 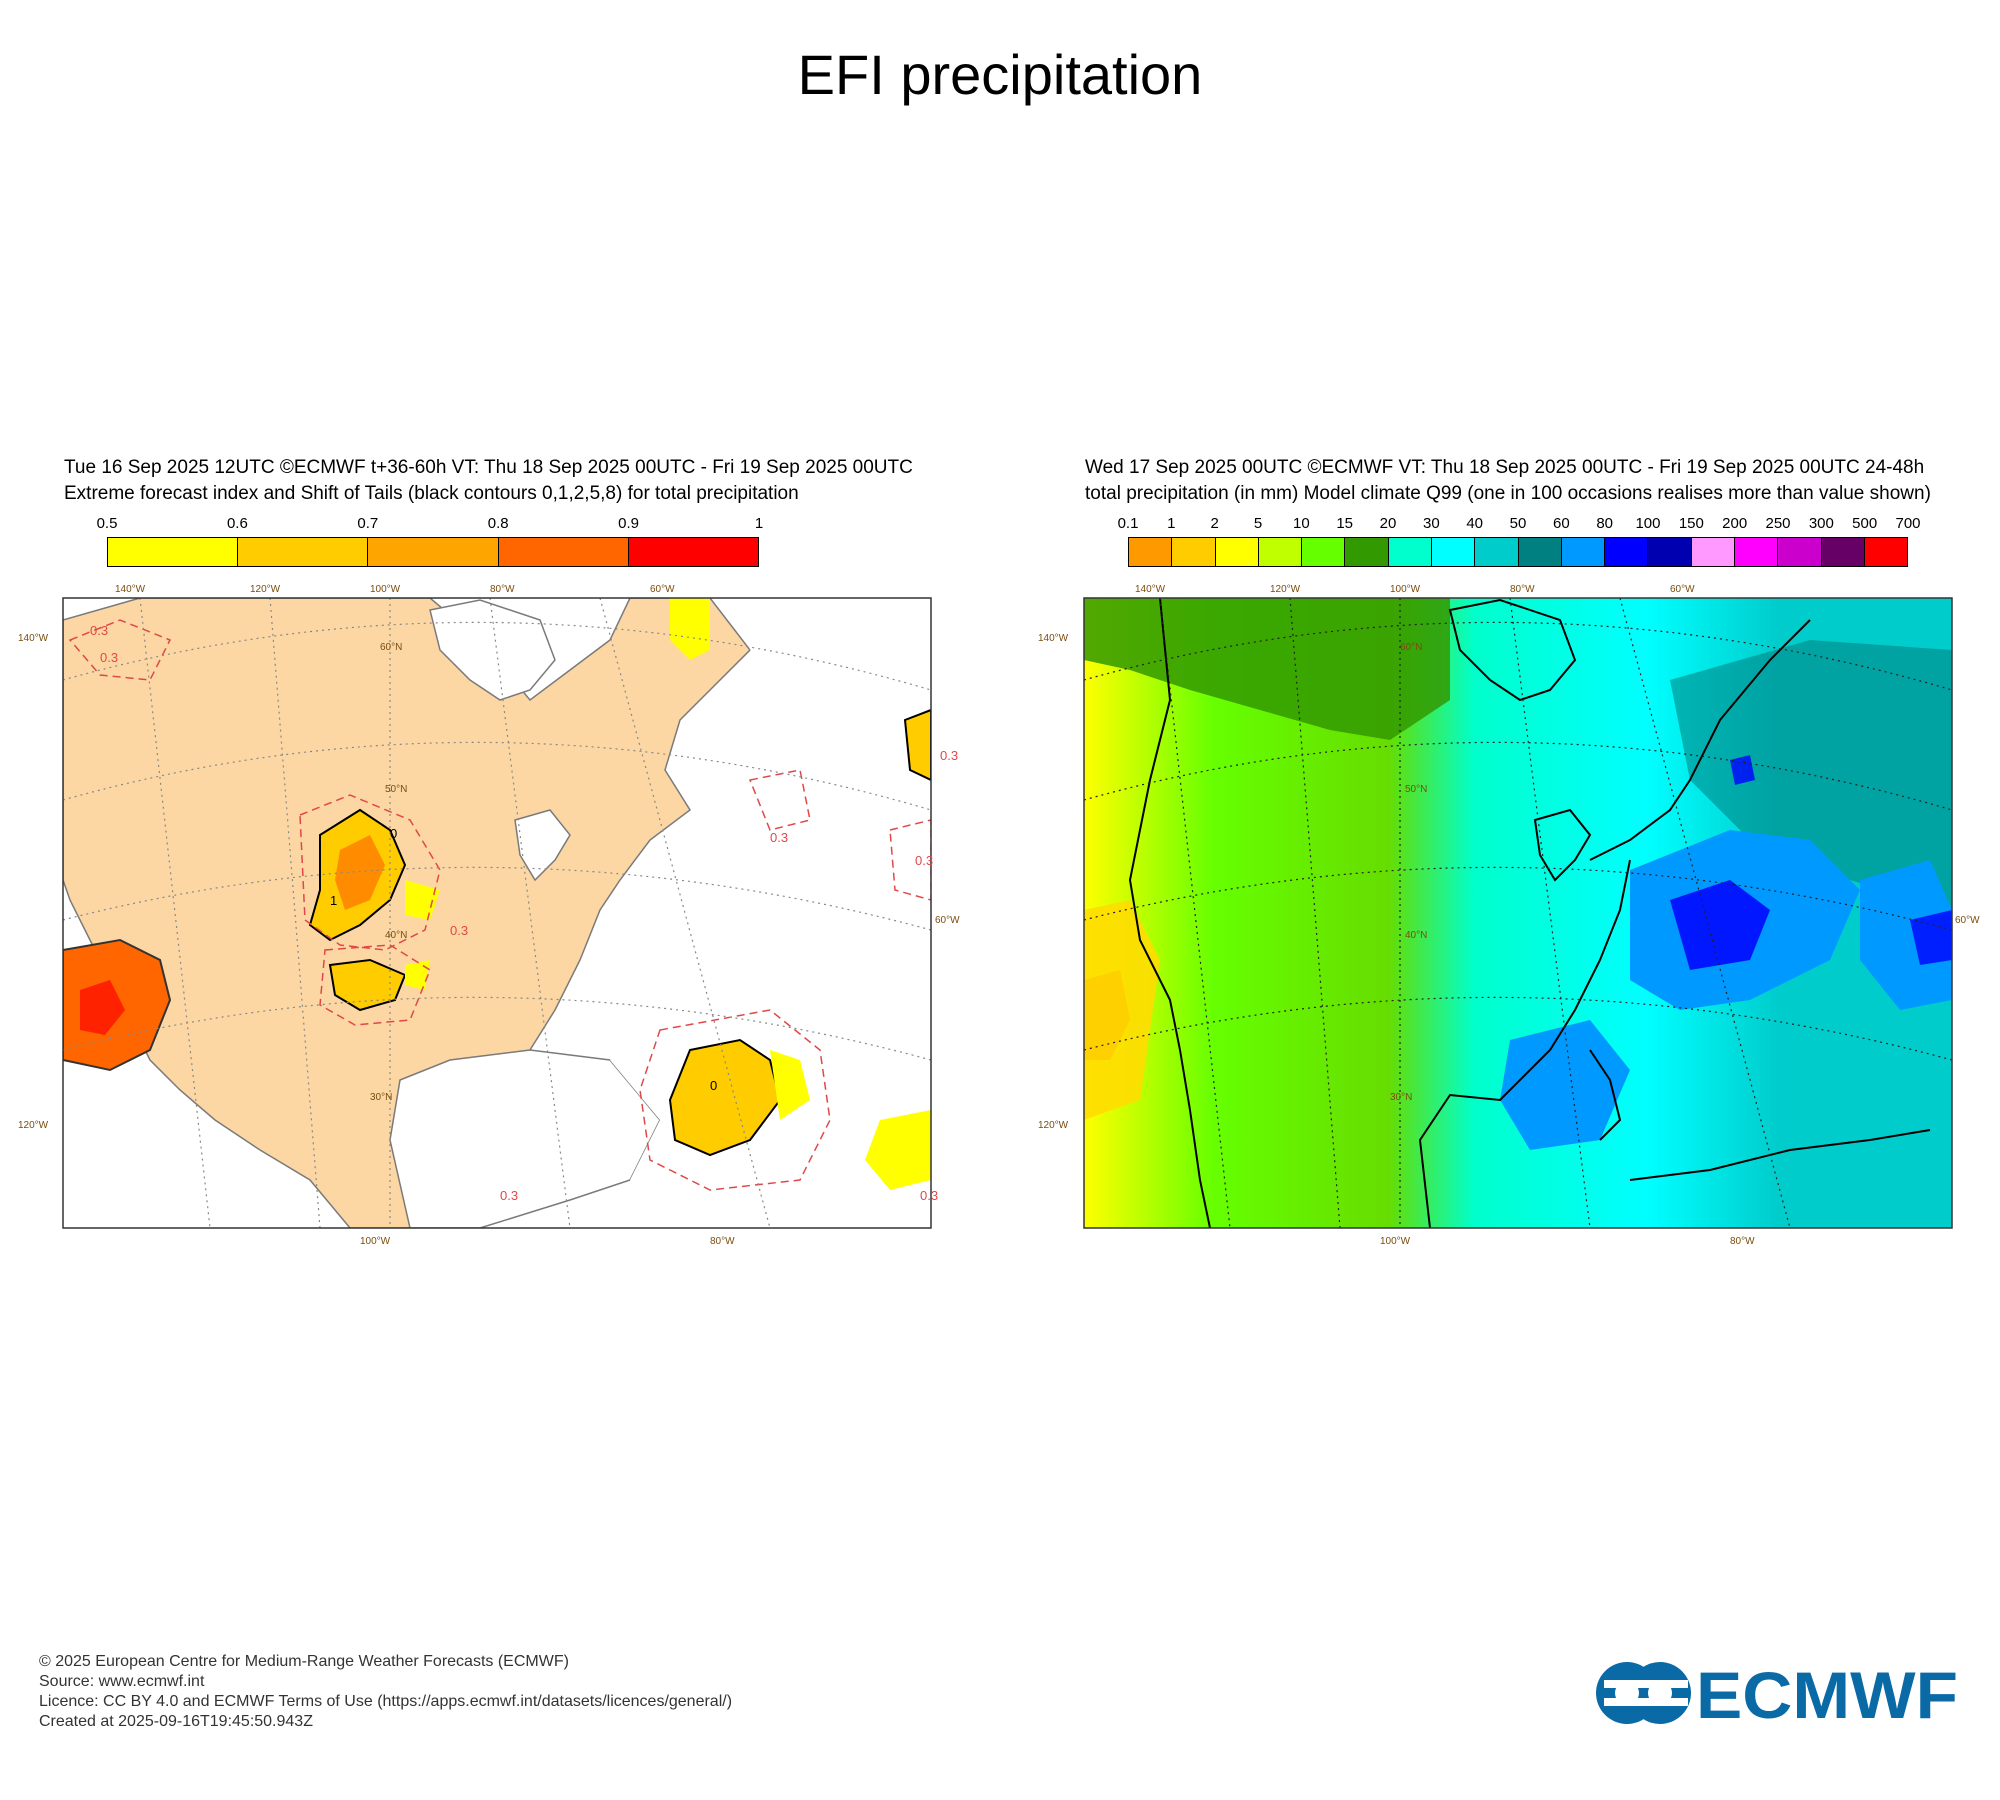 What do you see at coordinates (1150, 589) in the screenshot?
I see `right-map-lon-label-top: 140°W` at bounding box center [1150, 589].